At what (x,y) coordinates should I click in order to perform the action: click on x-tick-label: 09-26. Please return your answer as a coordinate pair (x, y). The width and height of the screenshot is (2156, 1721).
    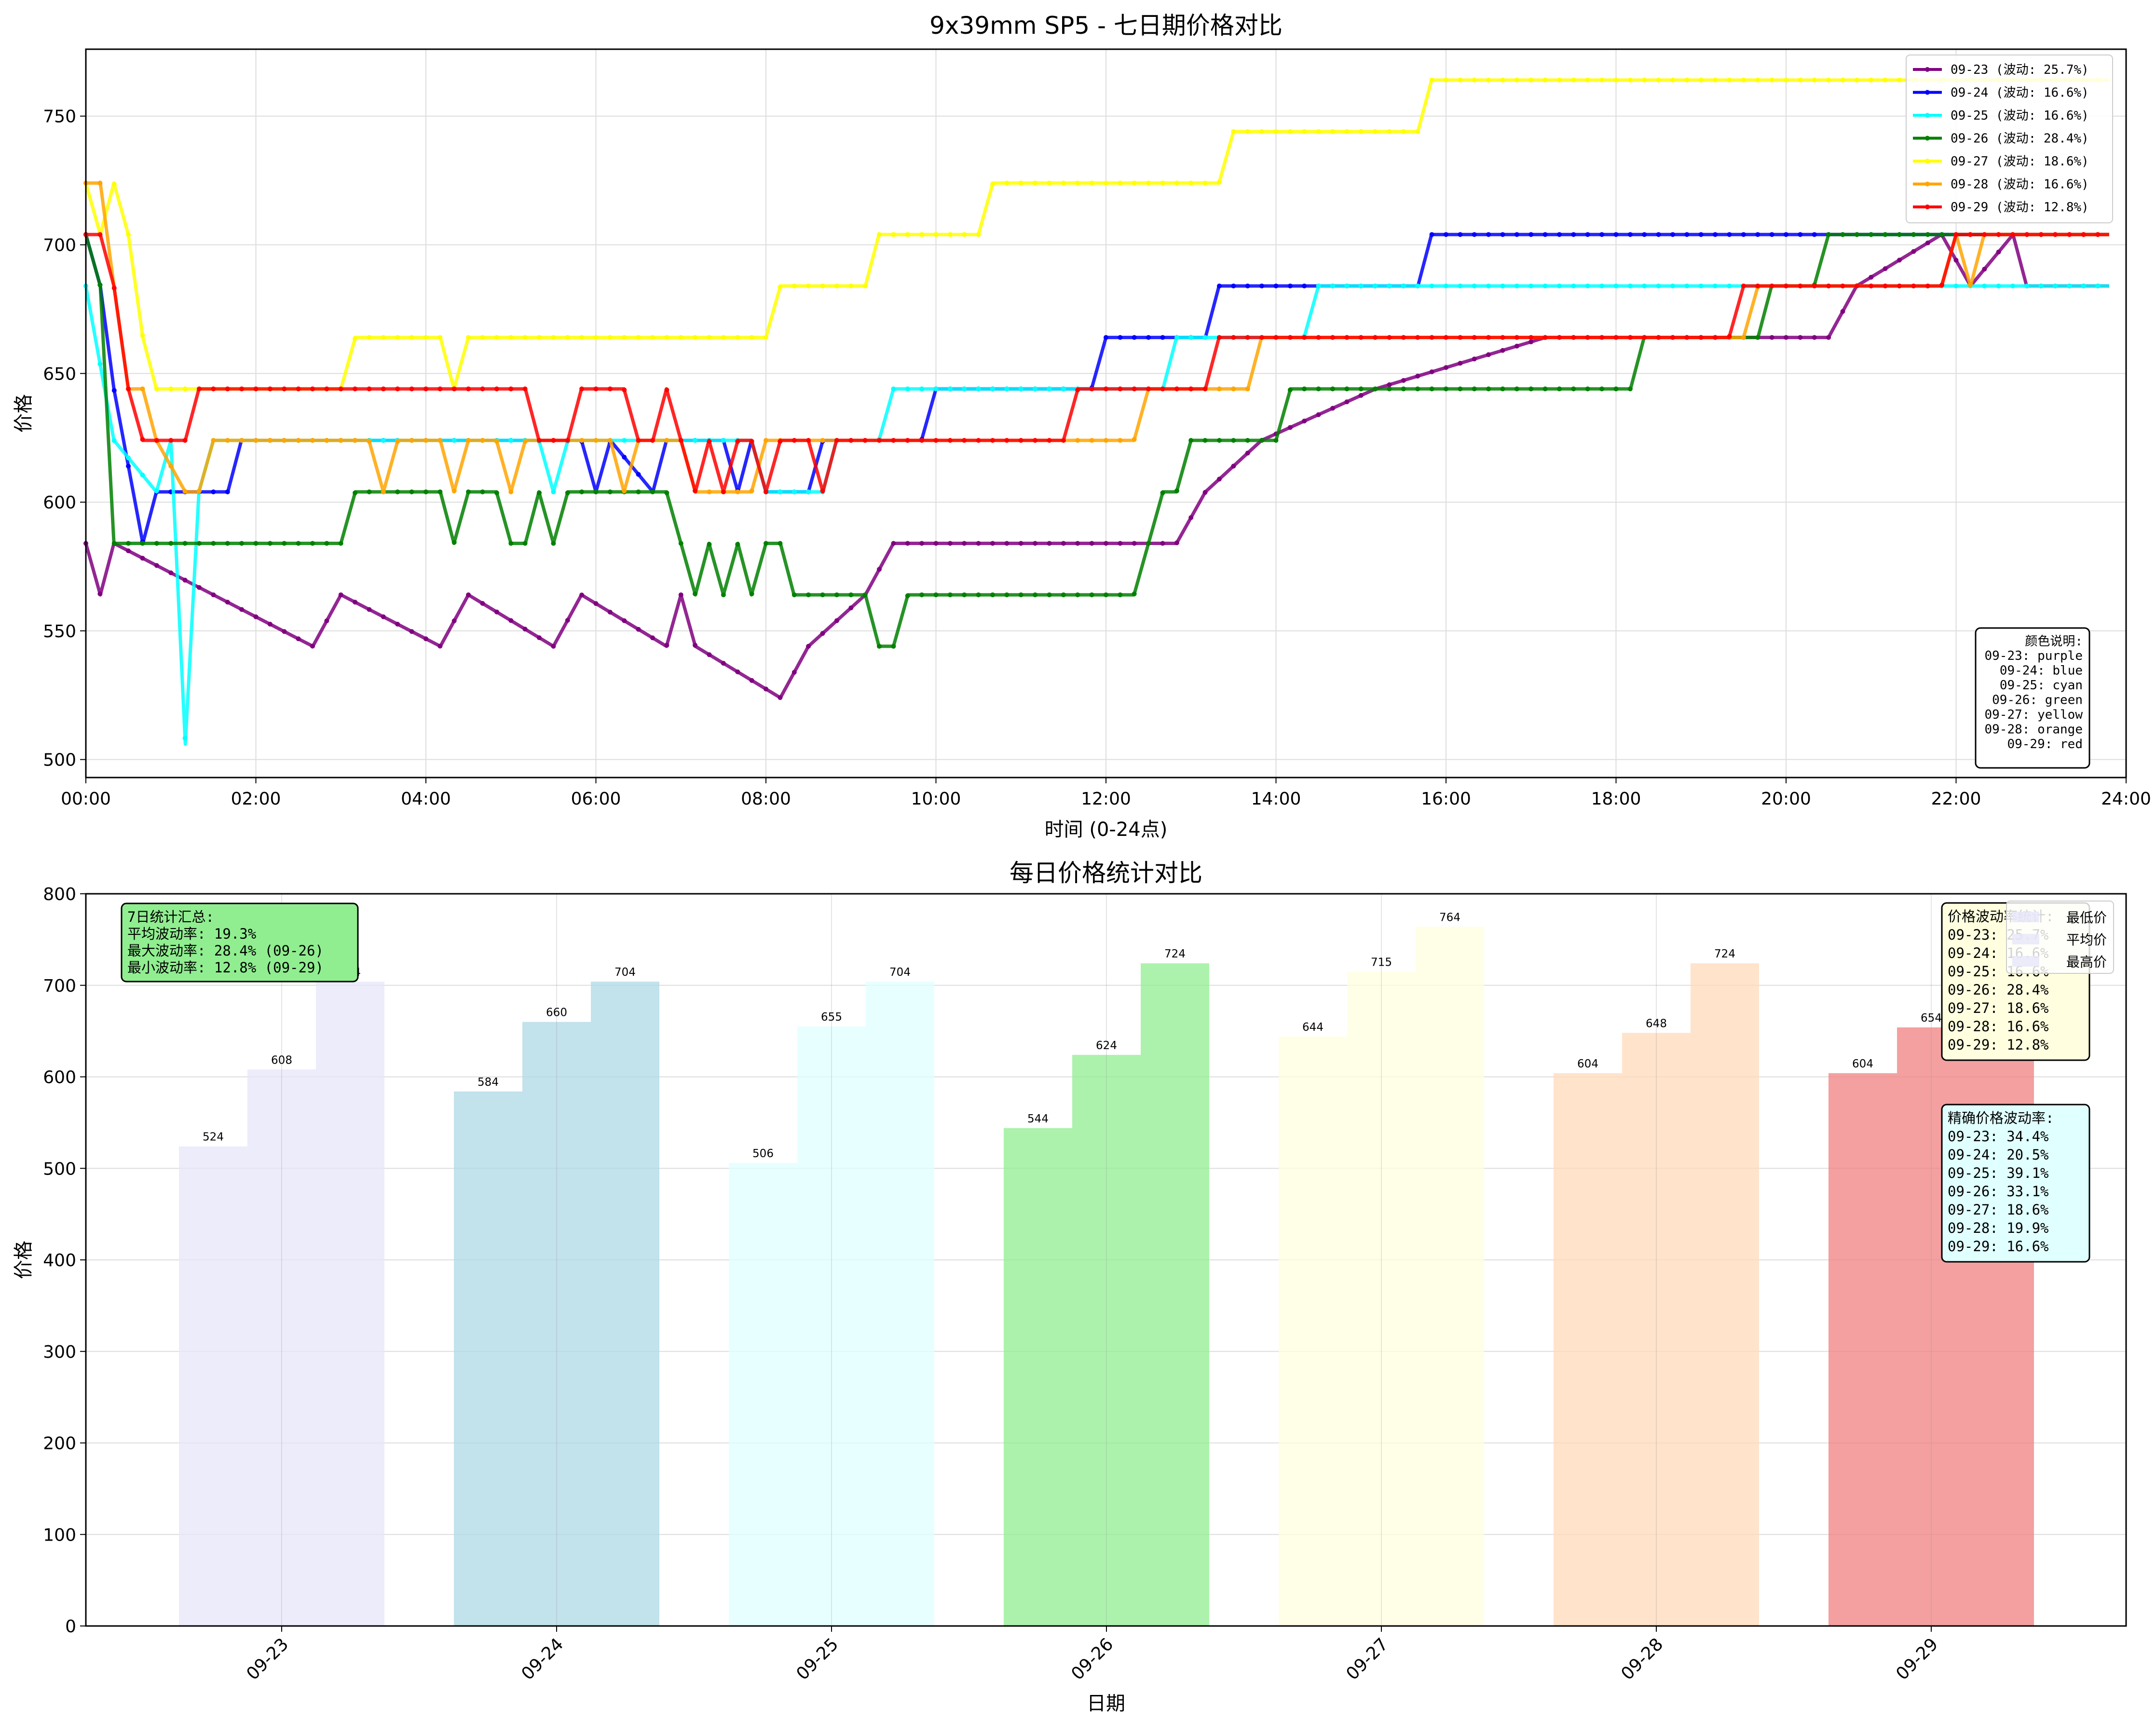
    Looking at the image, I should click on (1092, 1659).